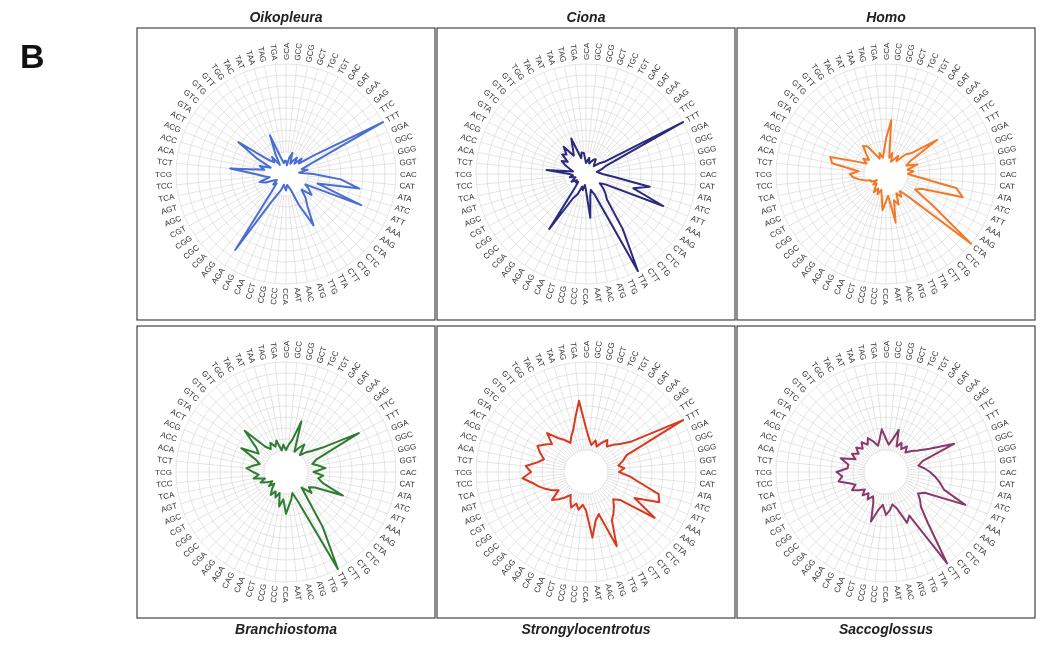 The width and height of the screenshot is (1043, 646). Describe the element at coordinates (286, 629) in the screenshot. I see `text: Branchiostoma` at that location.